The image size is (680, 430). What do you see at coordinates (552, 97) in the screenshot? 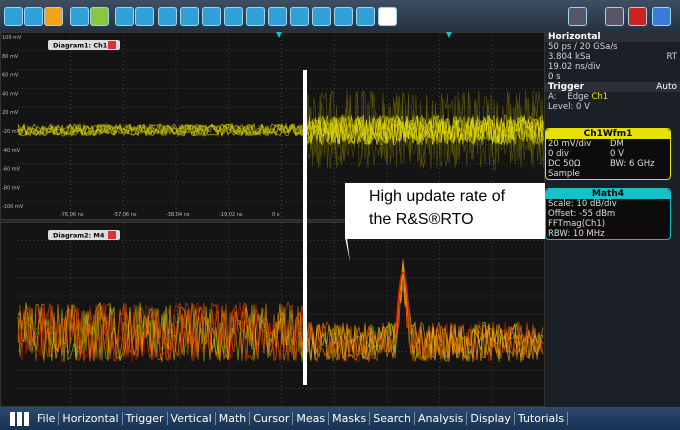
I see `panel-text: A:` at bounding box center [552, 97].